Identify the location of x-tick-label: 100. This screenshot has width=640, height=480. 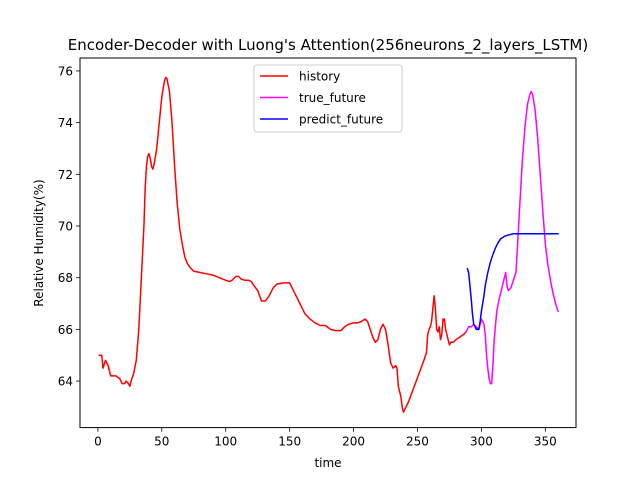
(225, 442).